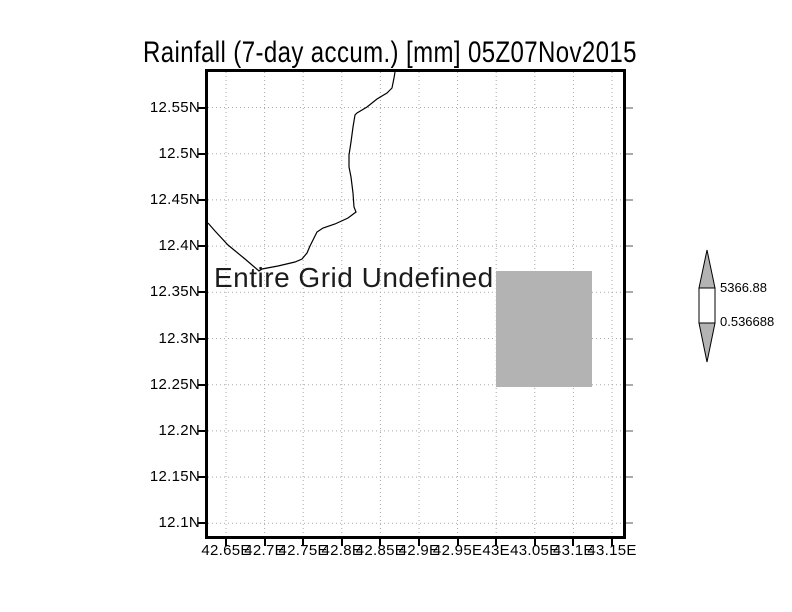 Image resolution: width=792 pixels, height=612 pixels. I want to click on colorbar-up-arrow-icon, so click(707, 269).